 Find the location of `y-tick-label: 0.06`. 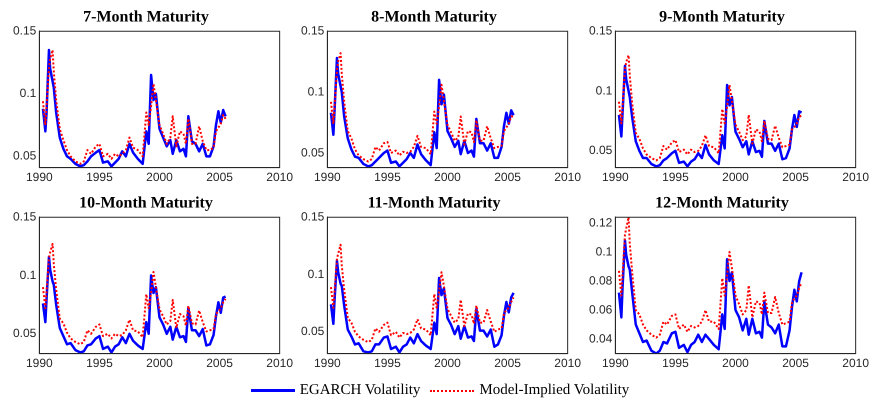

y-tick-label: 0.06 is located at coordinates (600, 309).